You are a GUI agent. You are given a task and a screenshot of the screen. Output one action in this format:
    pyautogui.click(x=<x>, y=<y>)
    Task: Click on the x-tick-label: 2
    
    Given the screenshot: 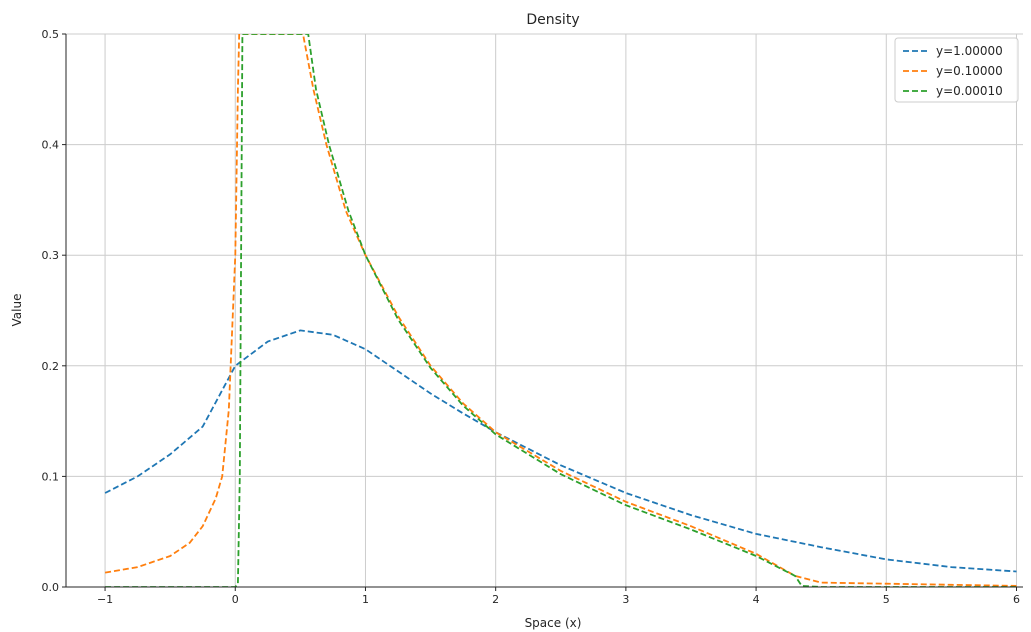 What is the action you would take?
    pyautogui.click(x=495, y=599)
    